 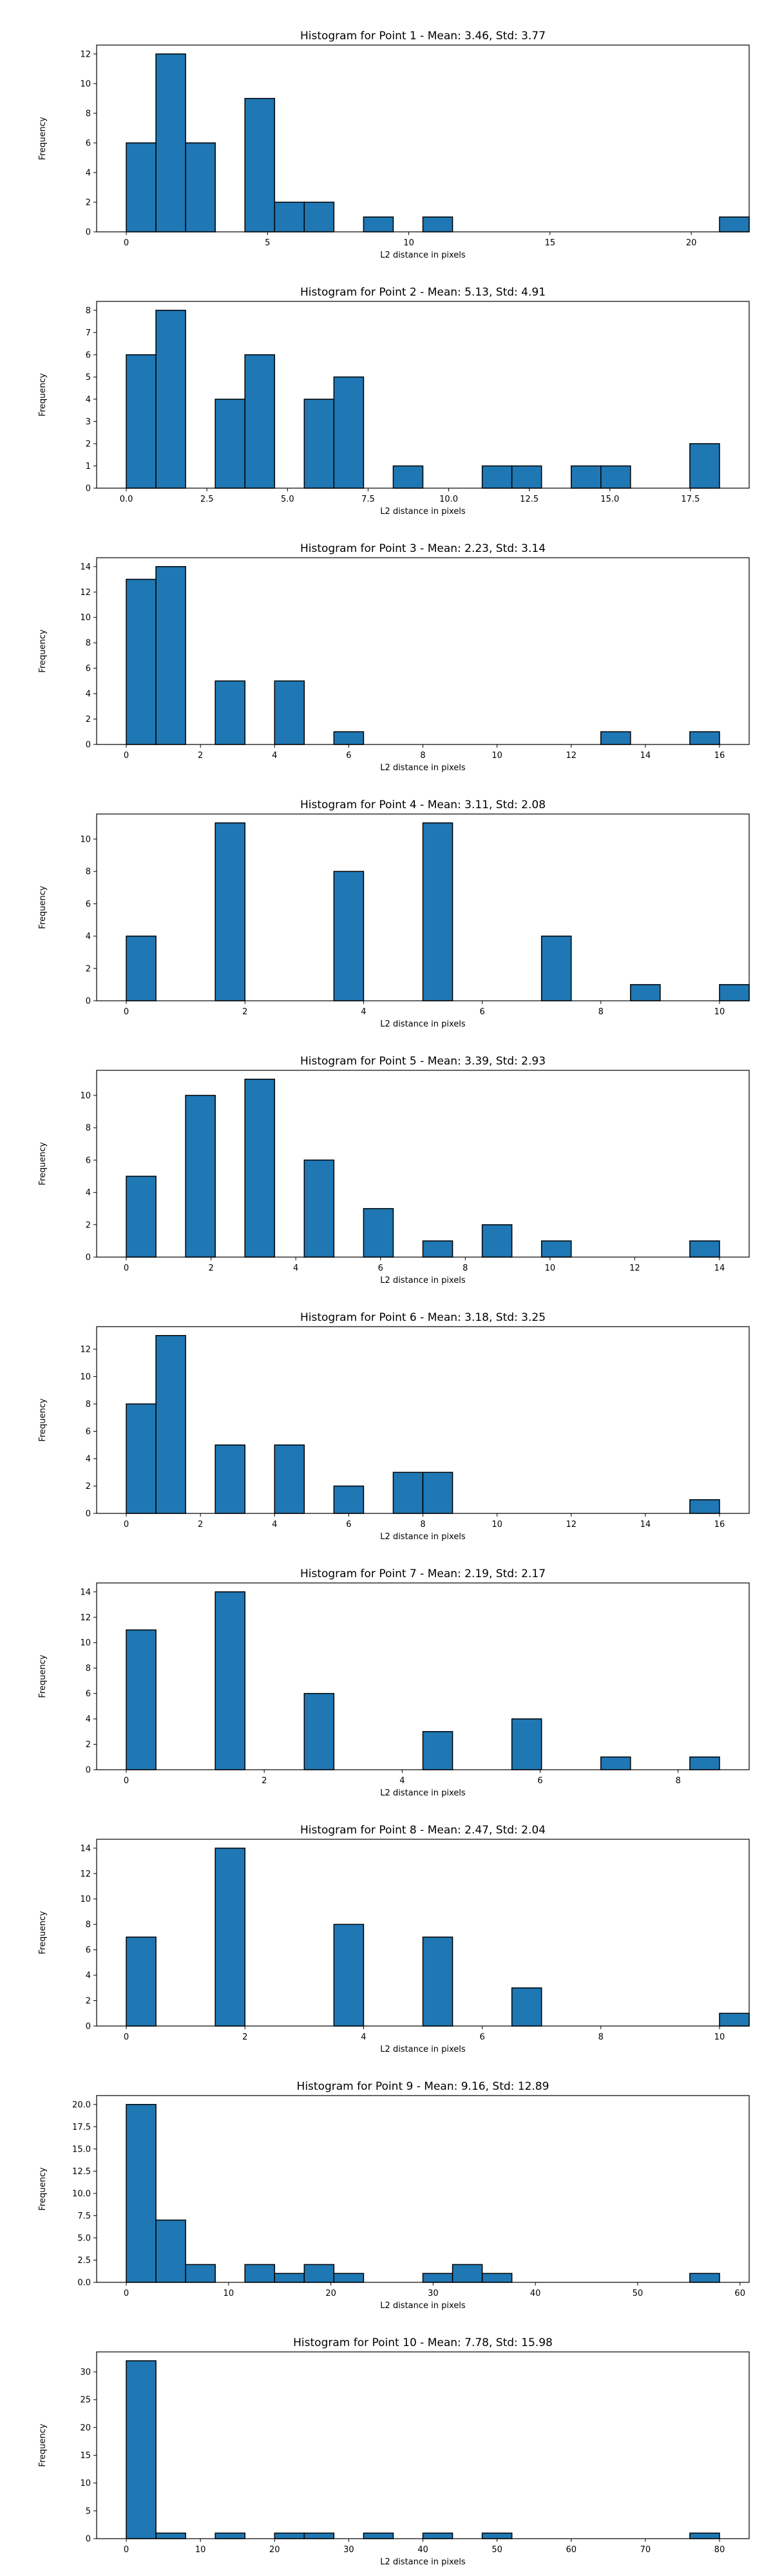 What do you see at coordinates (88, 333) in the screenshot?
I see `y-tick-label: 7` at bounding box center [88, 333].